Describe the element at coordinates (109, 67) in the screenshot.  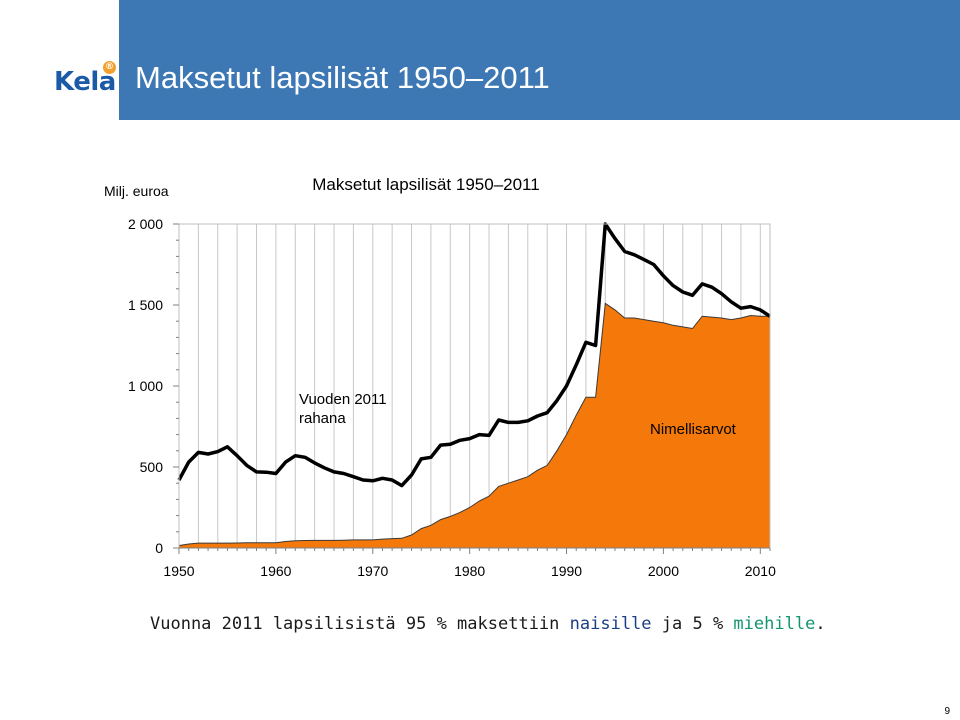
I see `logo-badge-icon: ®` at that location.